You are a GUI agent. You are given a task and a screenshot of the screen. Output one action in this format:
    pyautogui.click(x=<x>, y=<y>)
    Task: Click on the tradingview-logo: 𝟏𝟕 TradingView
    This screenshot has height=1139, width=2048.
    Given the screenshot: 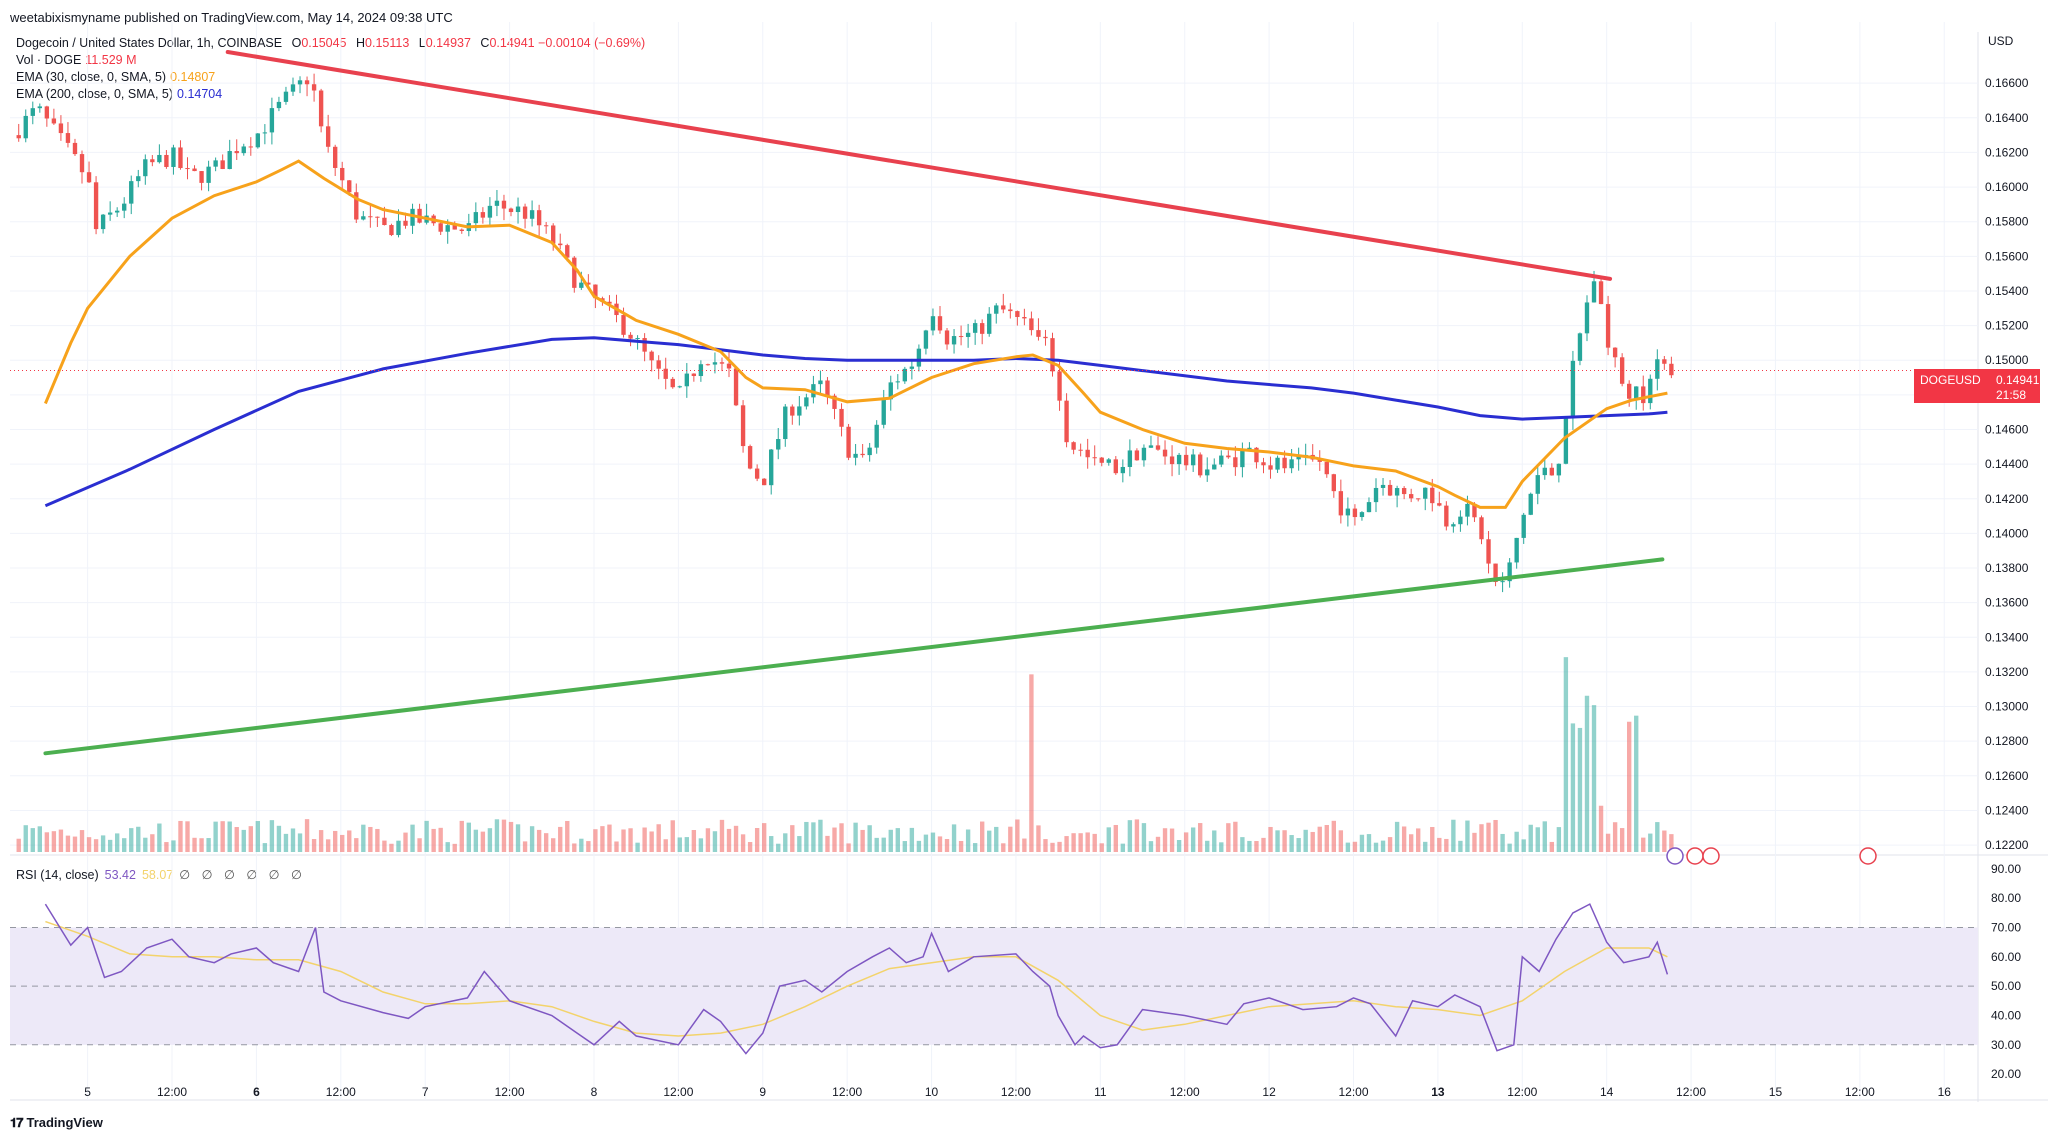 What is the action you would take?
    pyautogui.click(x=56, y=1123)
    